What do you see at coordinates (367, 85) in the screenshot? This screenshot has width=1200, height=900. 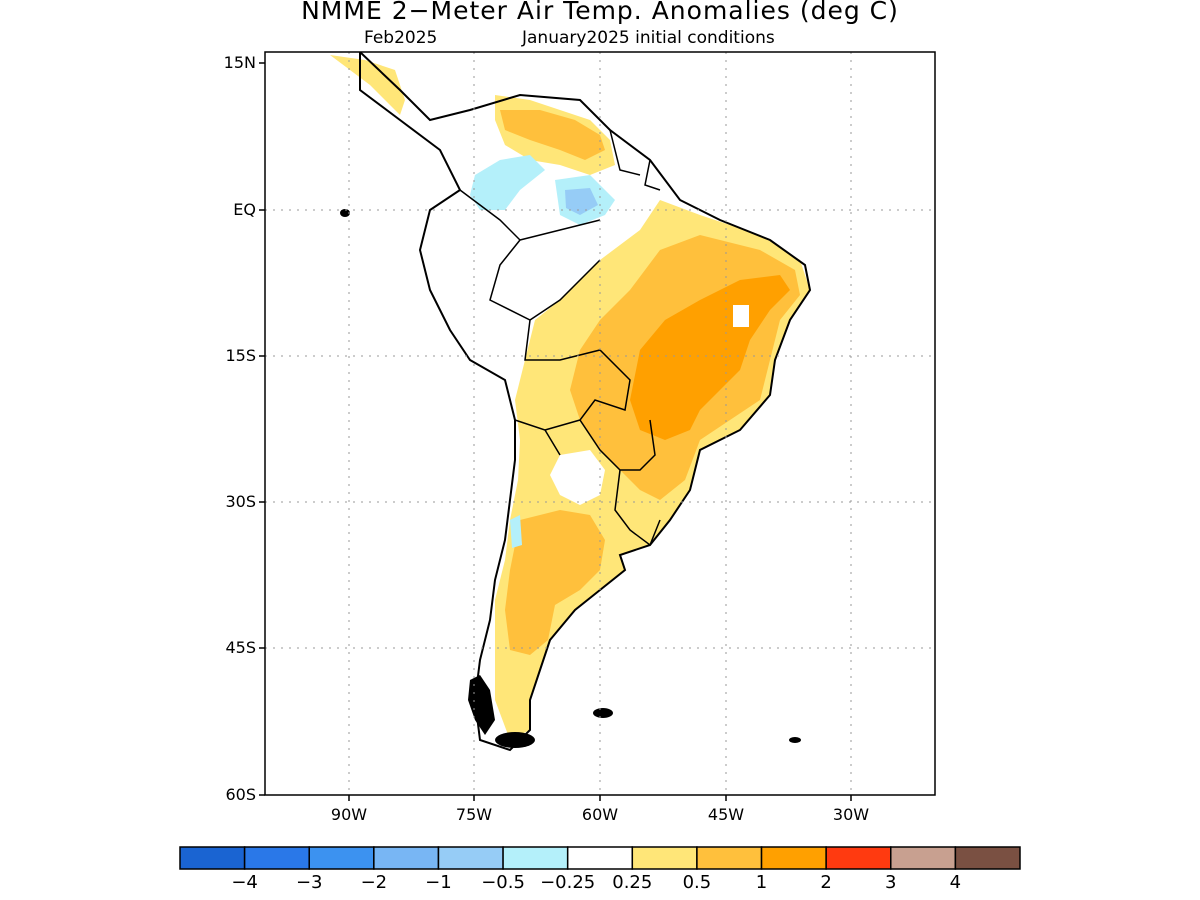 I see `anomaly-central-america` at bounding box center [367, 85].